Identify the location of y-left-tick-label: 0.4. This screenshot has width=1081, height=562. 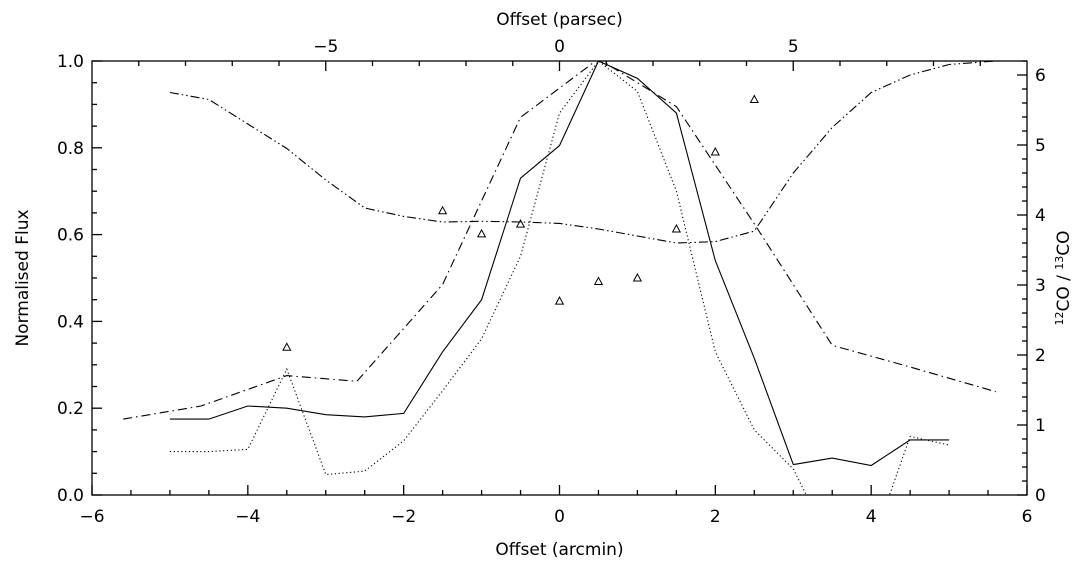
(70, 322).